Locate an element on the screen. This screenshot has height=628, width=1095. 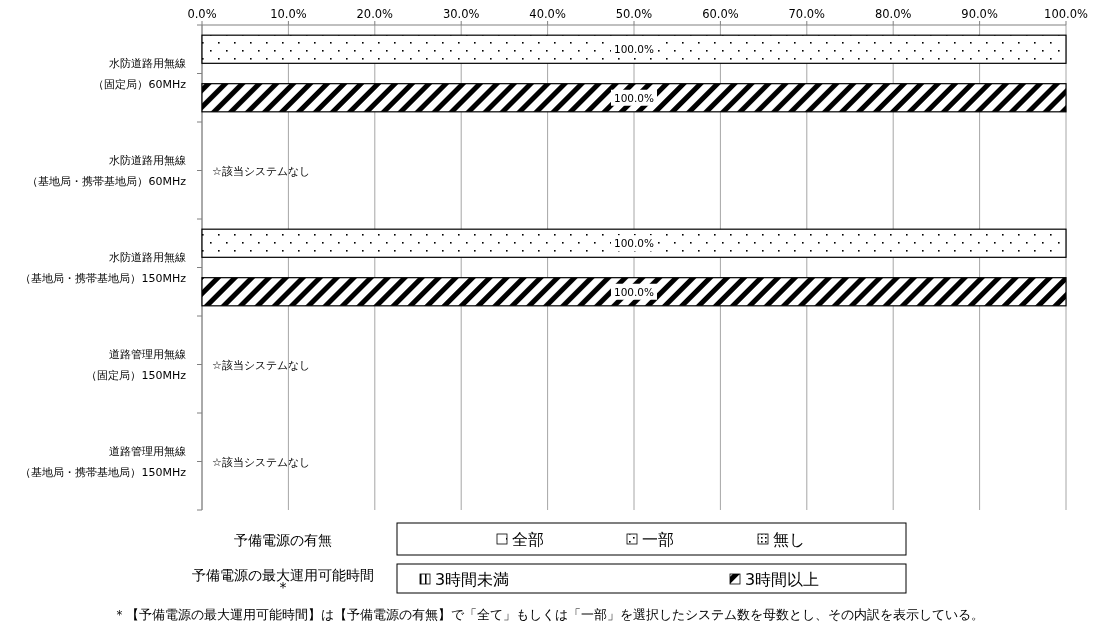
legend-label: 一部 is located at coordinates (658, 539).